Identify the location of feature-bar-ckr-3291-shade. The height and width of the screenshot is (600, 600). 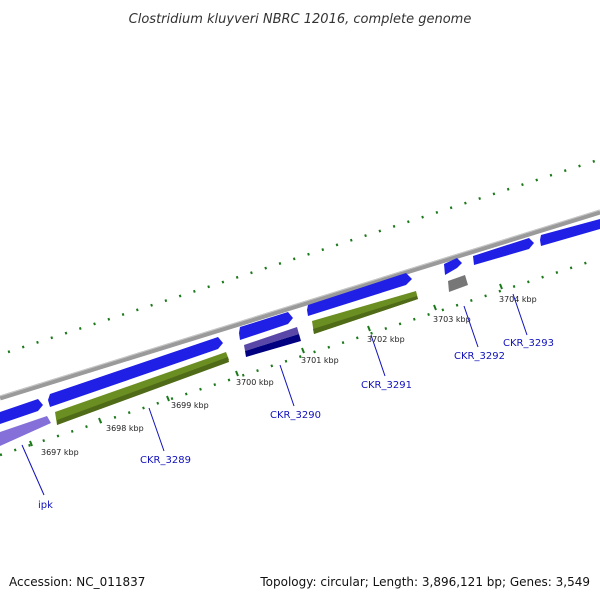
(365, 315).